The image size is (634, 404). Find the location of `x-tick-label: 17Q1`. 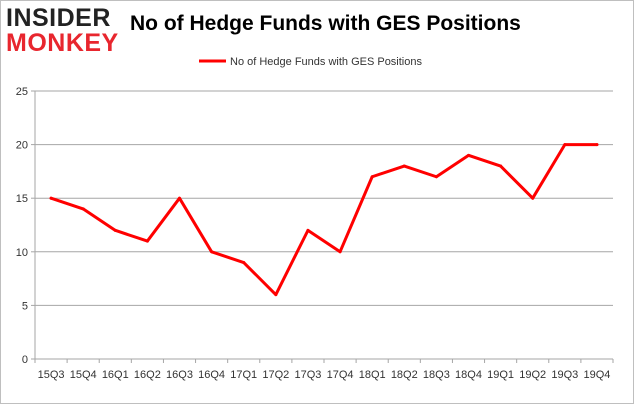

x-tick-label: 17Q1 is located at coordinates (243, 375).